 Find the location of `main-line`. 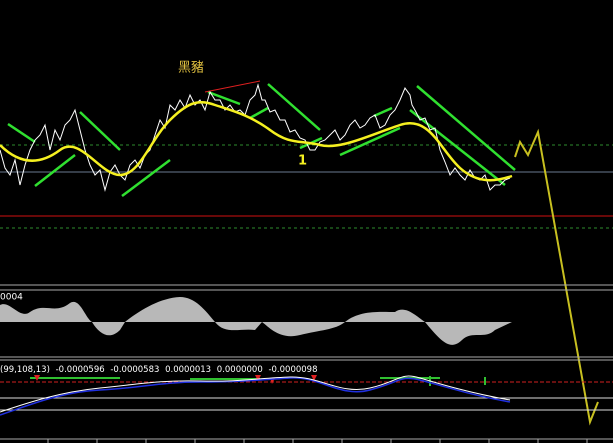

main-line is located at coordinates (255, 394).